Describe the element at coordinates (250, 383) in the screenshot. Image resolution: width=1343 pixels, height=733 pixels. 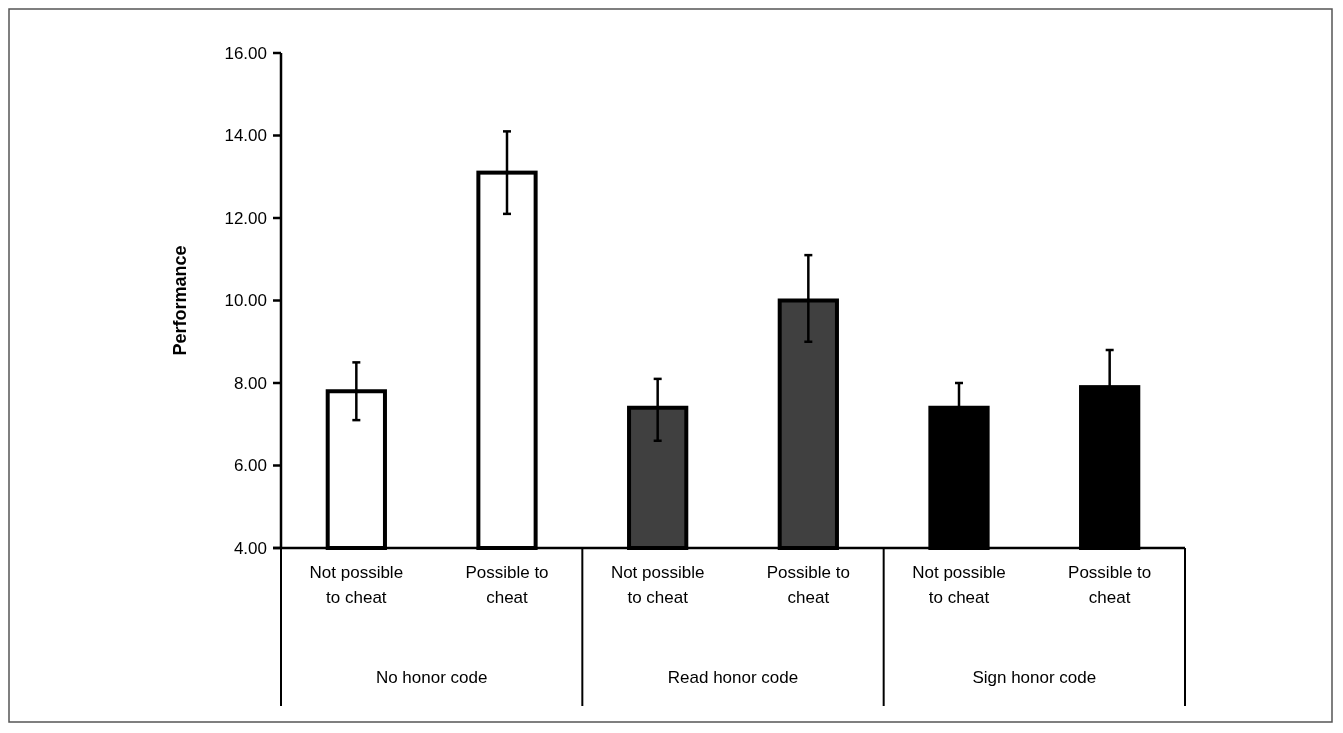
I see `y-tick-label: 8.00` at that location.